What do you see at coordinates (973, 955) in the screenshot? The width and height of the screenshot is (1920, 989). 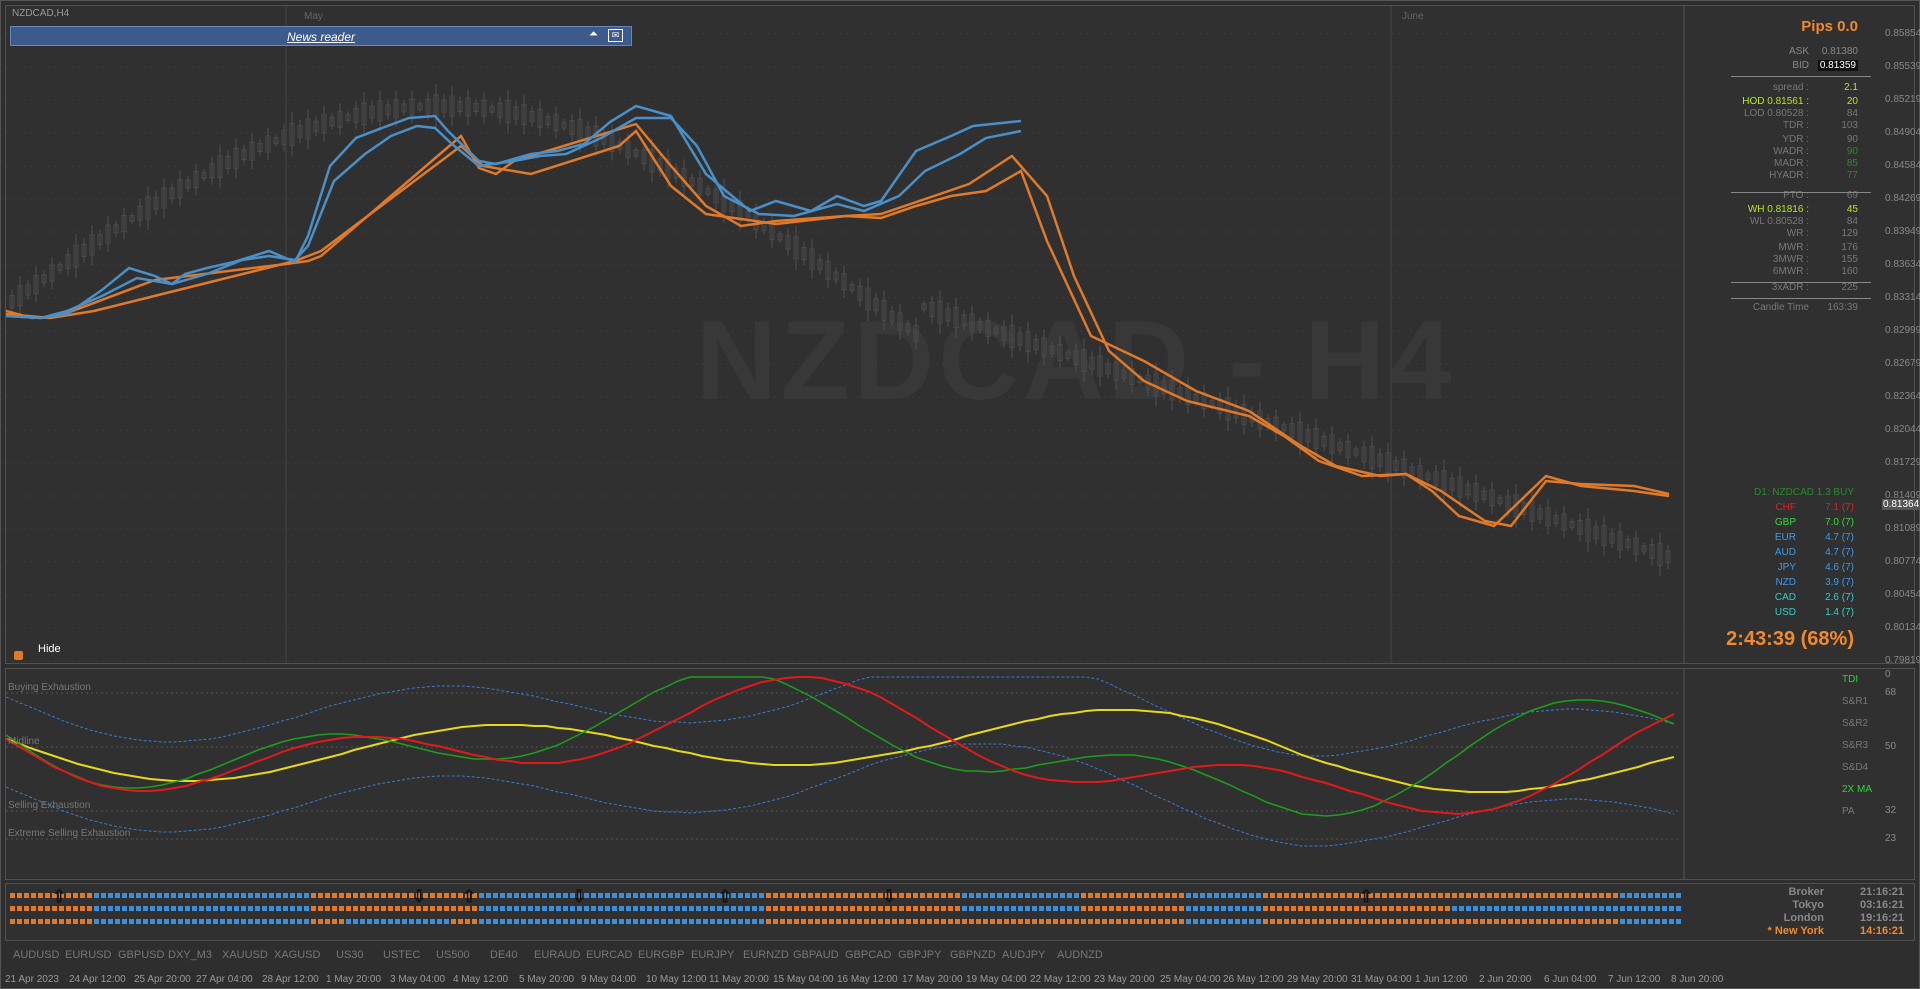 I see `symbol-tab-gbpnzd: GBPNZD` at bounding box center [973, 955].